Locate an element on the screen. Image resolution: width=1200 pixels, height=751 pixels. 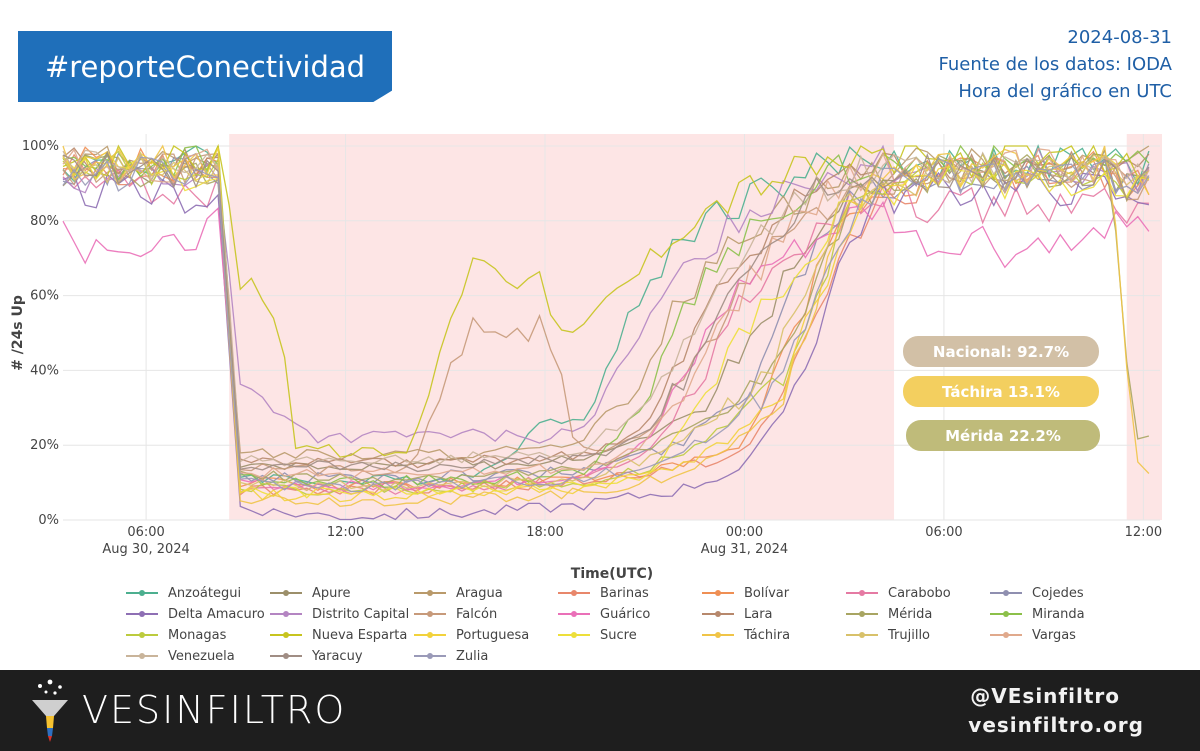
legend-item: Distrito Capital is located at coordinates (339, 614).